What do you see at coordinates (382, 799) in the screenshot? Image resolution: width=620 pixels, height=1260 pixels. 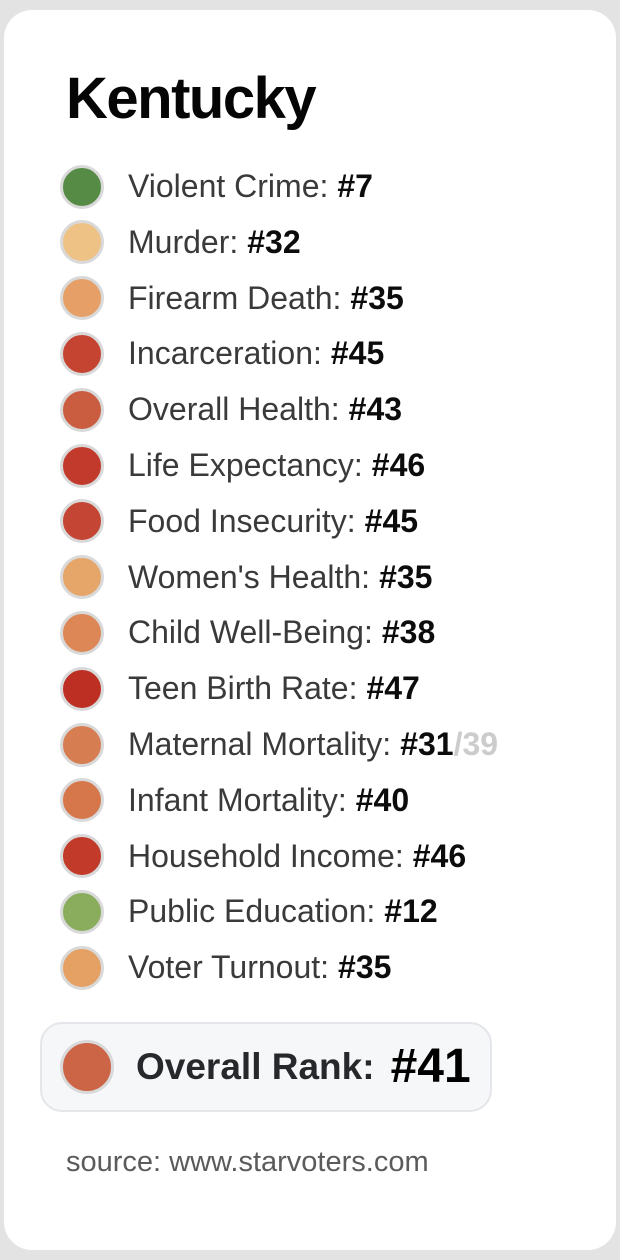 I see `metric-rank: #40` at bounding box center [382, 799].